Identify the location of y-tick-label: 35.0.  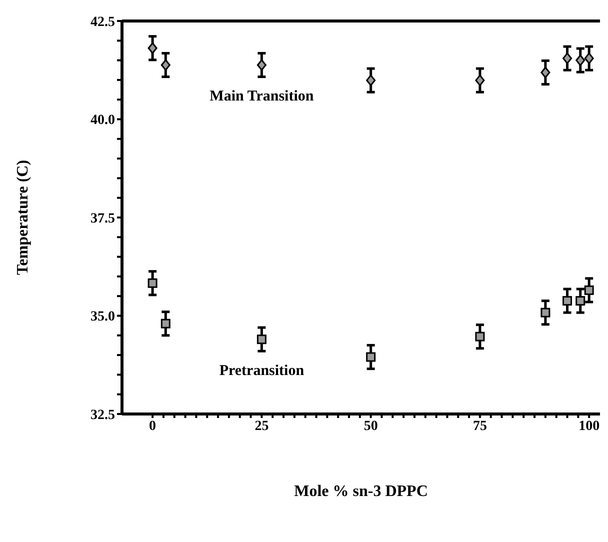
(102, 317).